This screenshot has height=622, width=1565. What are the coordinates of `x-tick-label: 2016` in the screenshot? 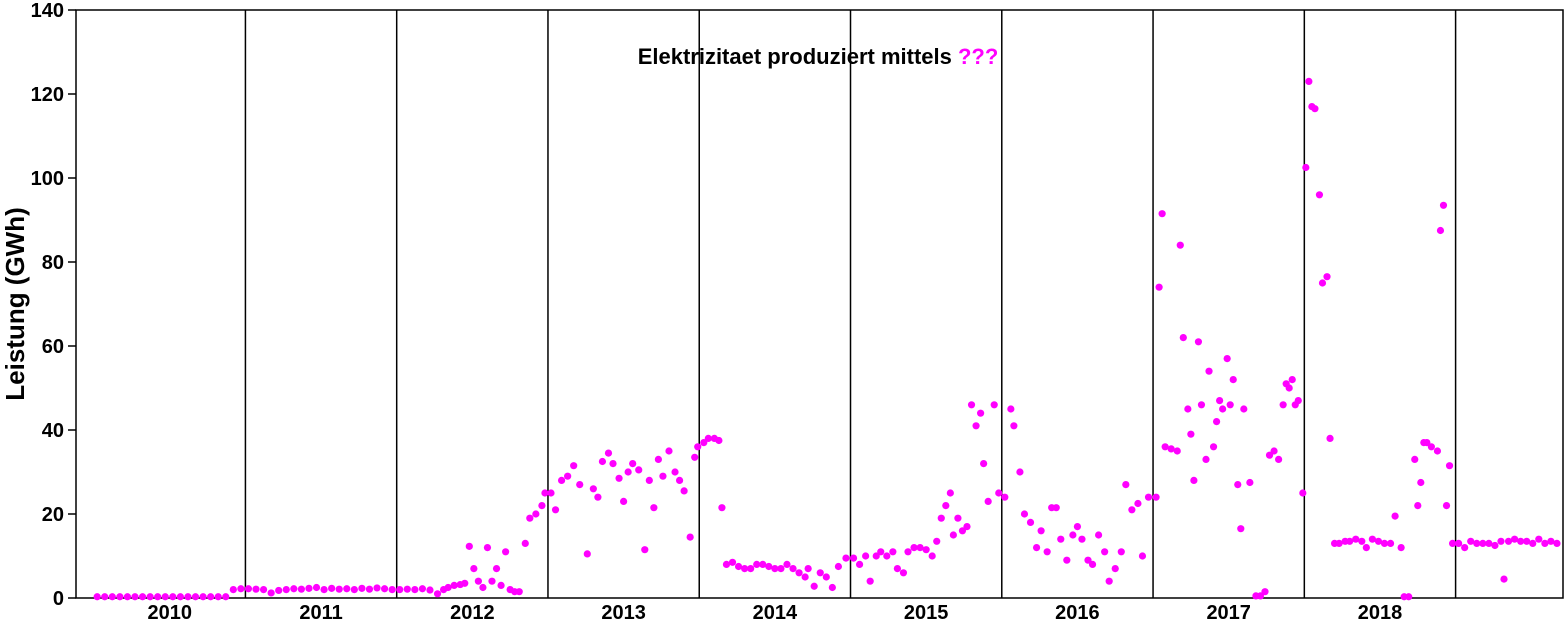 It's located at (1077, 612).